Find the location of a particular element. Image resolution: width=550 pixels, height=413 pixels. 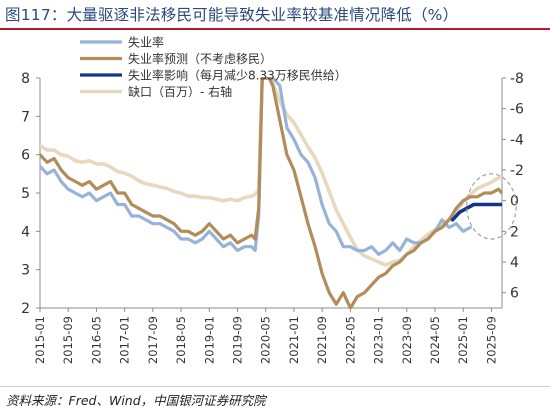

chart-title: 图117：大量驱逐非法移民可能导致失业率较基准情况降低（%） is located at coordinates (232, 15).